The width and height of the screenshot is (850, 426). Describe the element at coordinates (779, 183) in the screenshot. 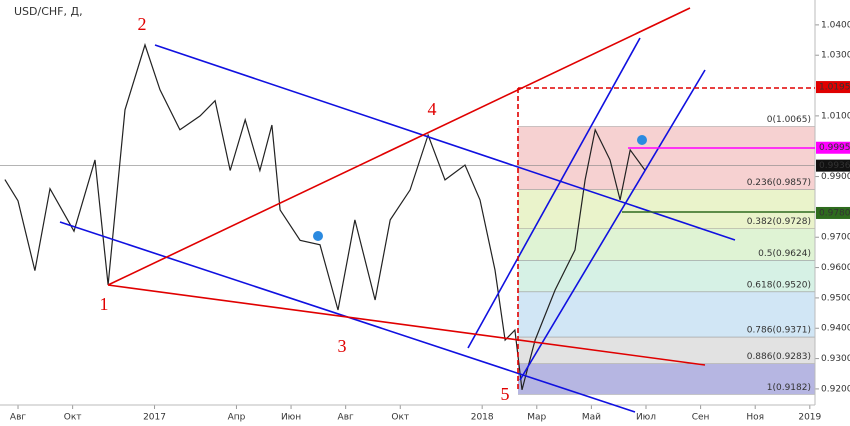

I see `fib-label: 0.236(0.9857)` at that location.